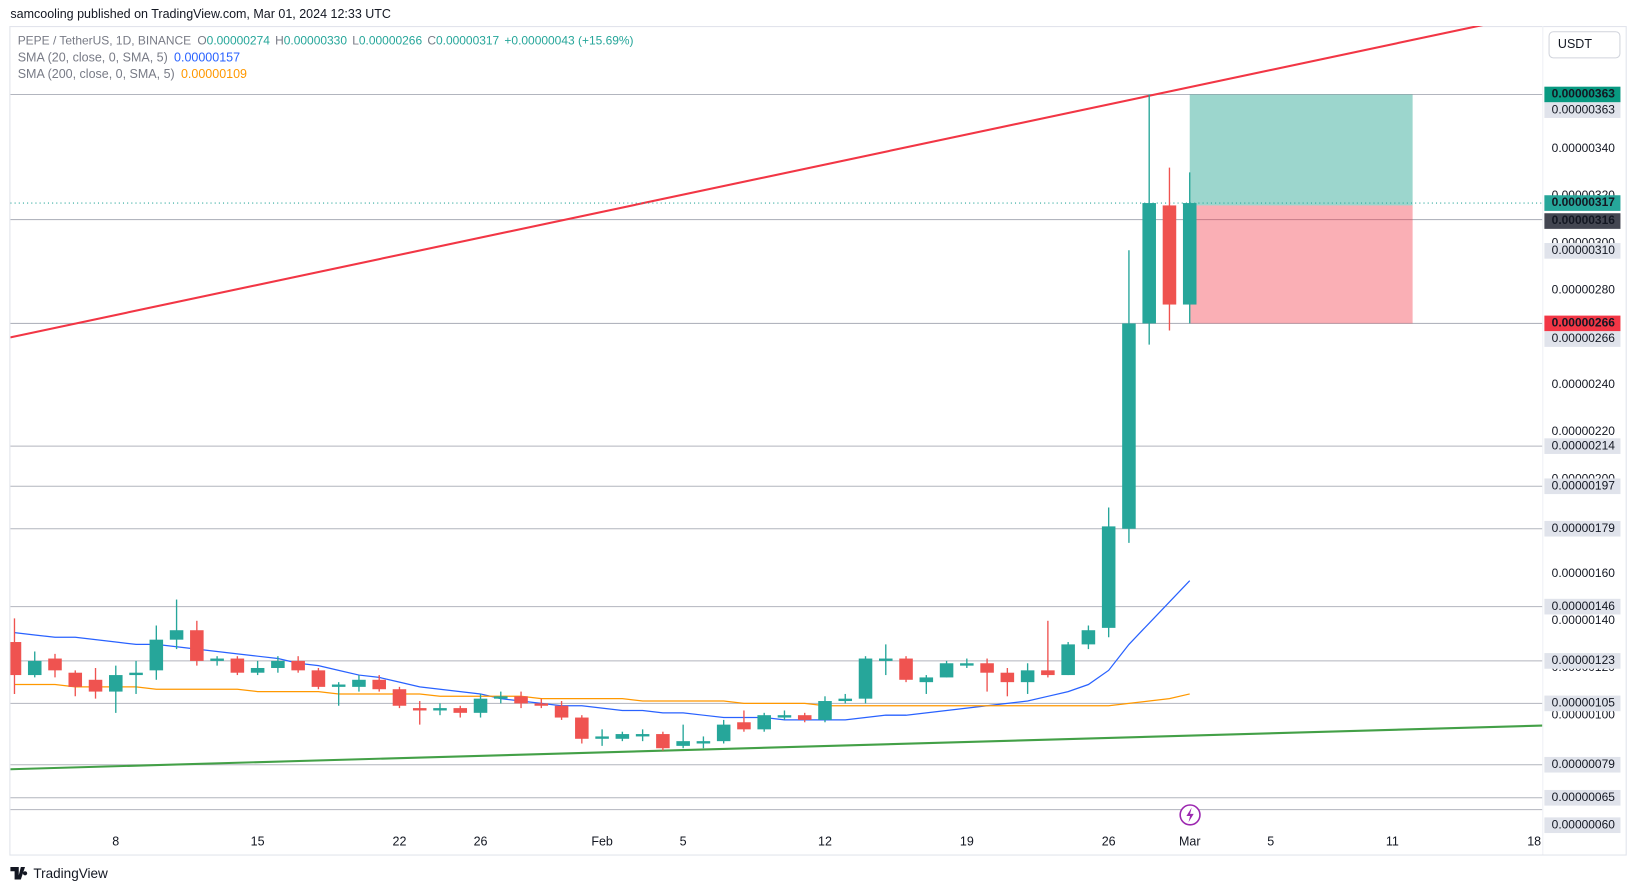 The image size is (1634, 891). I want to click on level-label: 0.00000363, so click(1584, 109).